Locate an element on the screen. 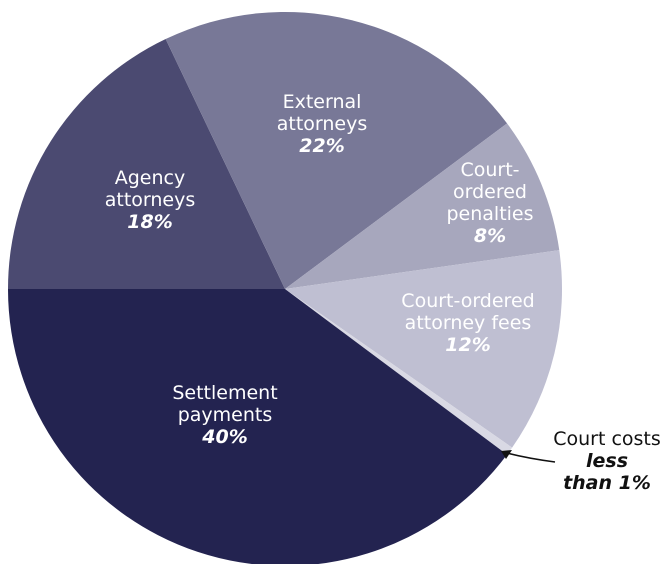  value-label: 40% is located at coordinates (225, 437).